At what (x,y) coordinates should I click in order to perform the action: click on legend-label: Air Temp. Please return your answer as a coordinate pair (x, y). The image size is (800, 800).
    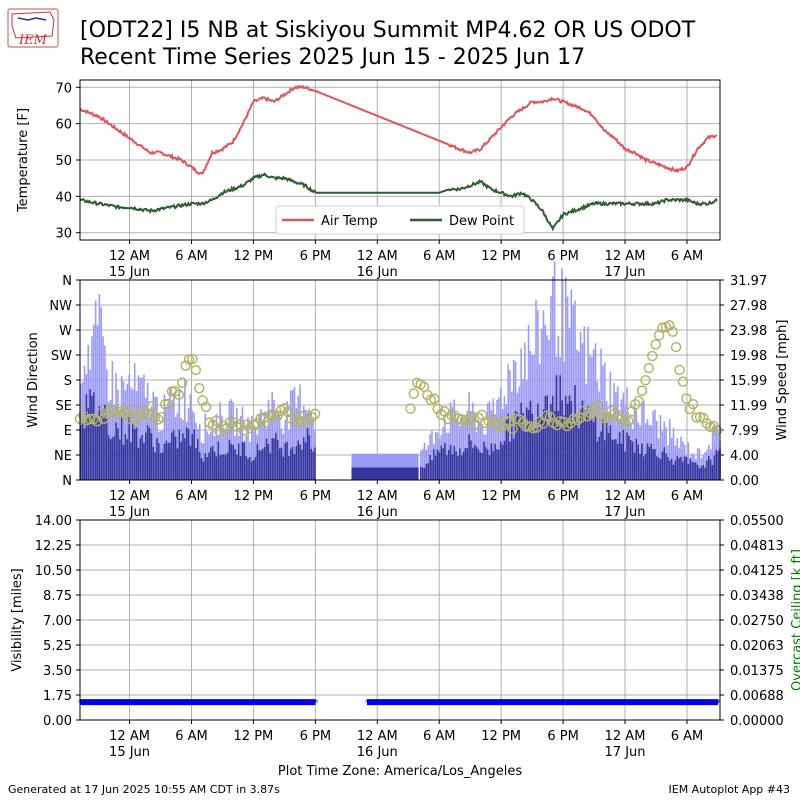
    Looking at the image, I should click on (349, 221).